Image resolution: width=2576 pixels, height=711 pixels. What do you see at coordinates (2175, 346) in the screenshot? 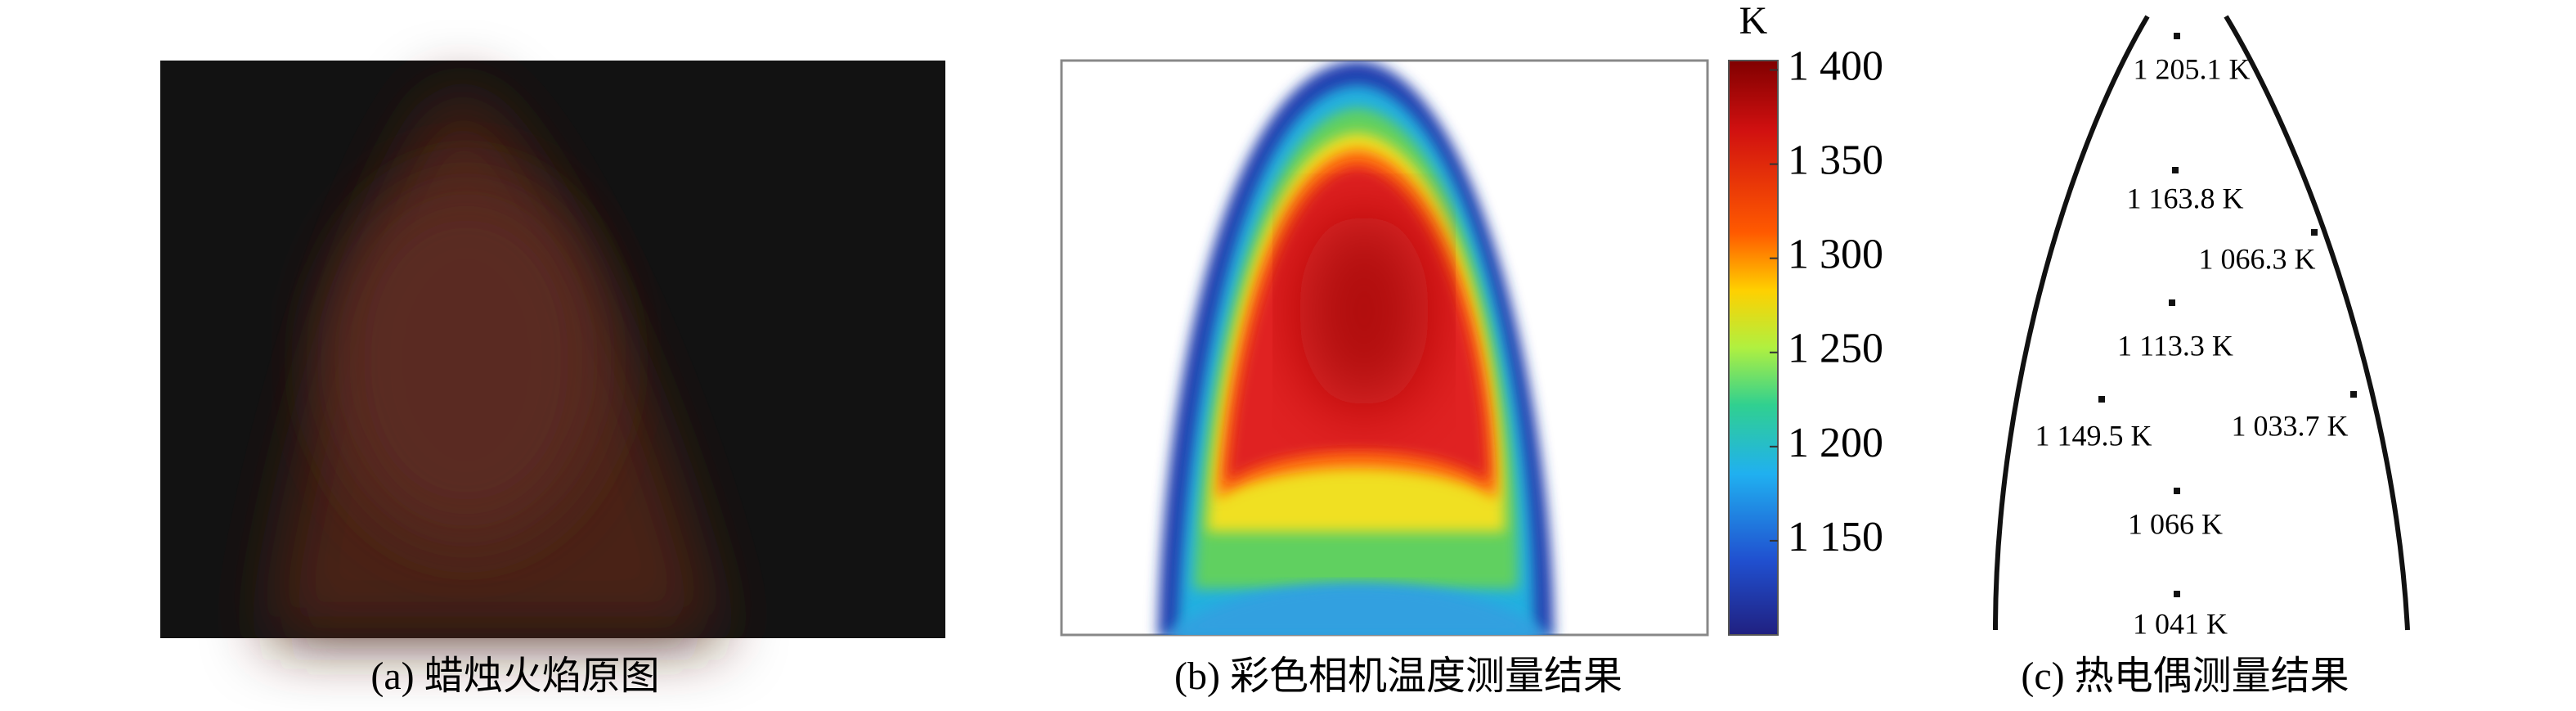
I see `thermocouple-label: 1 113.3 K` at bounding box center [2175, 346].